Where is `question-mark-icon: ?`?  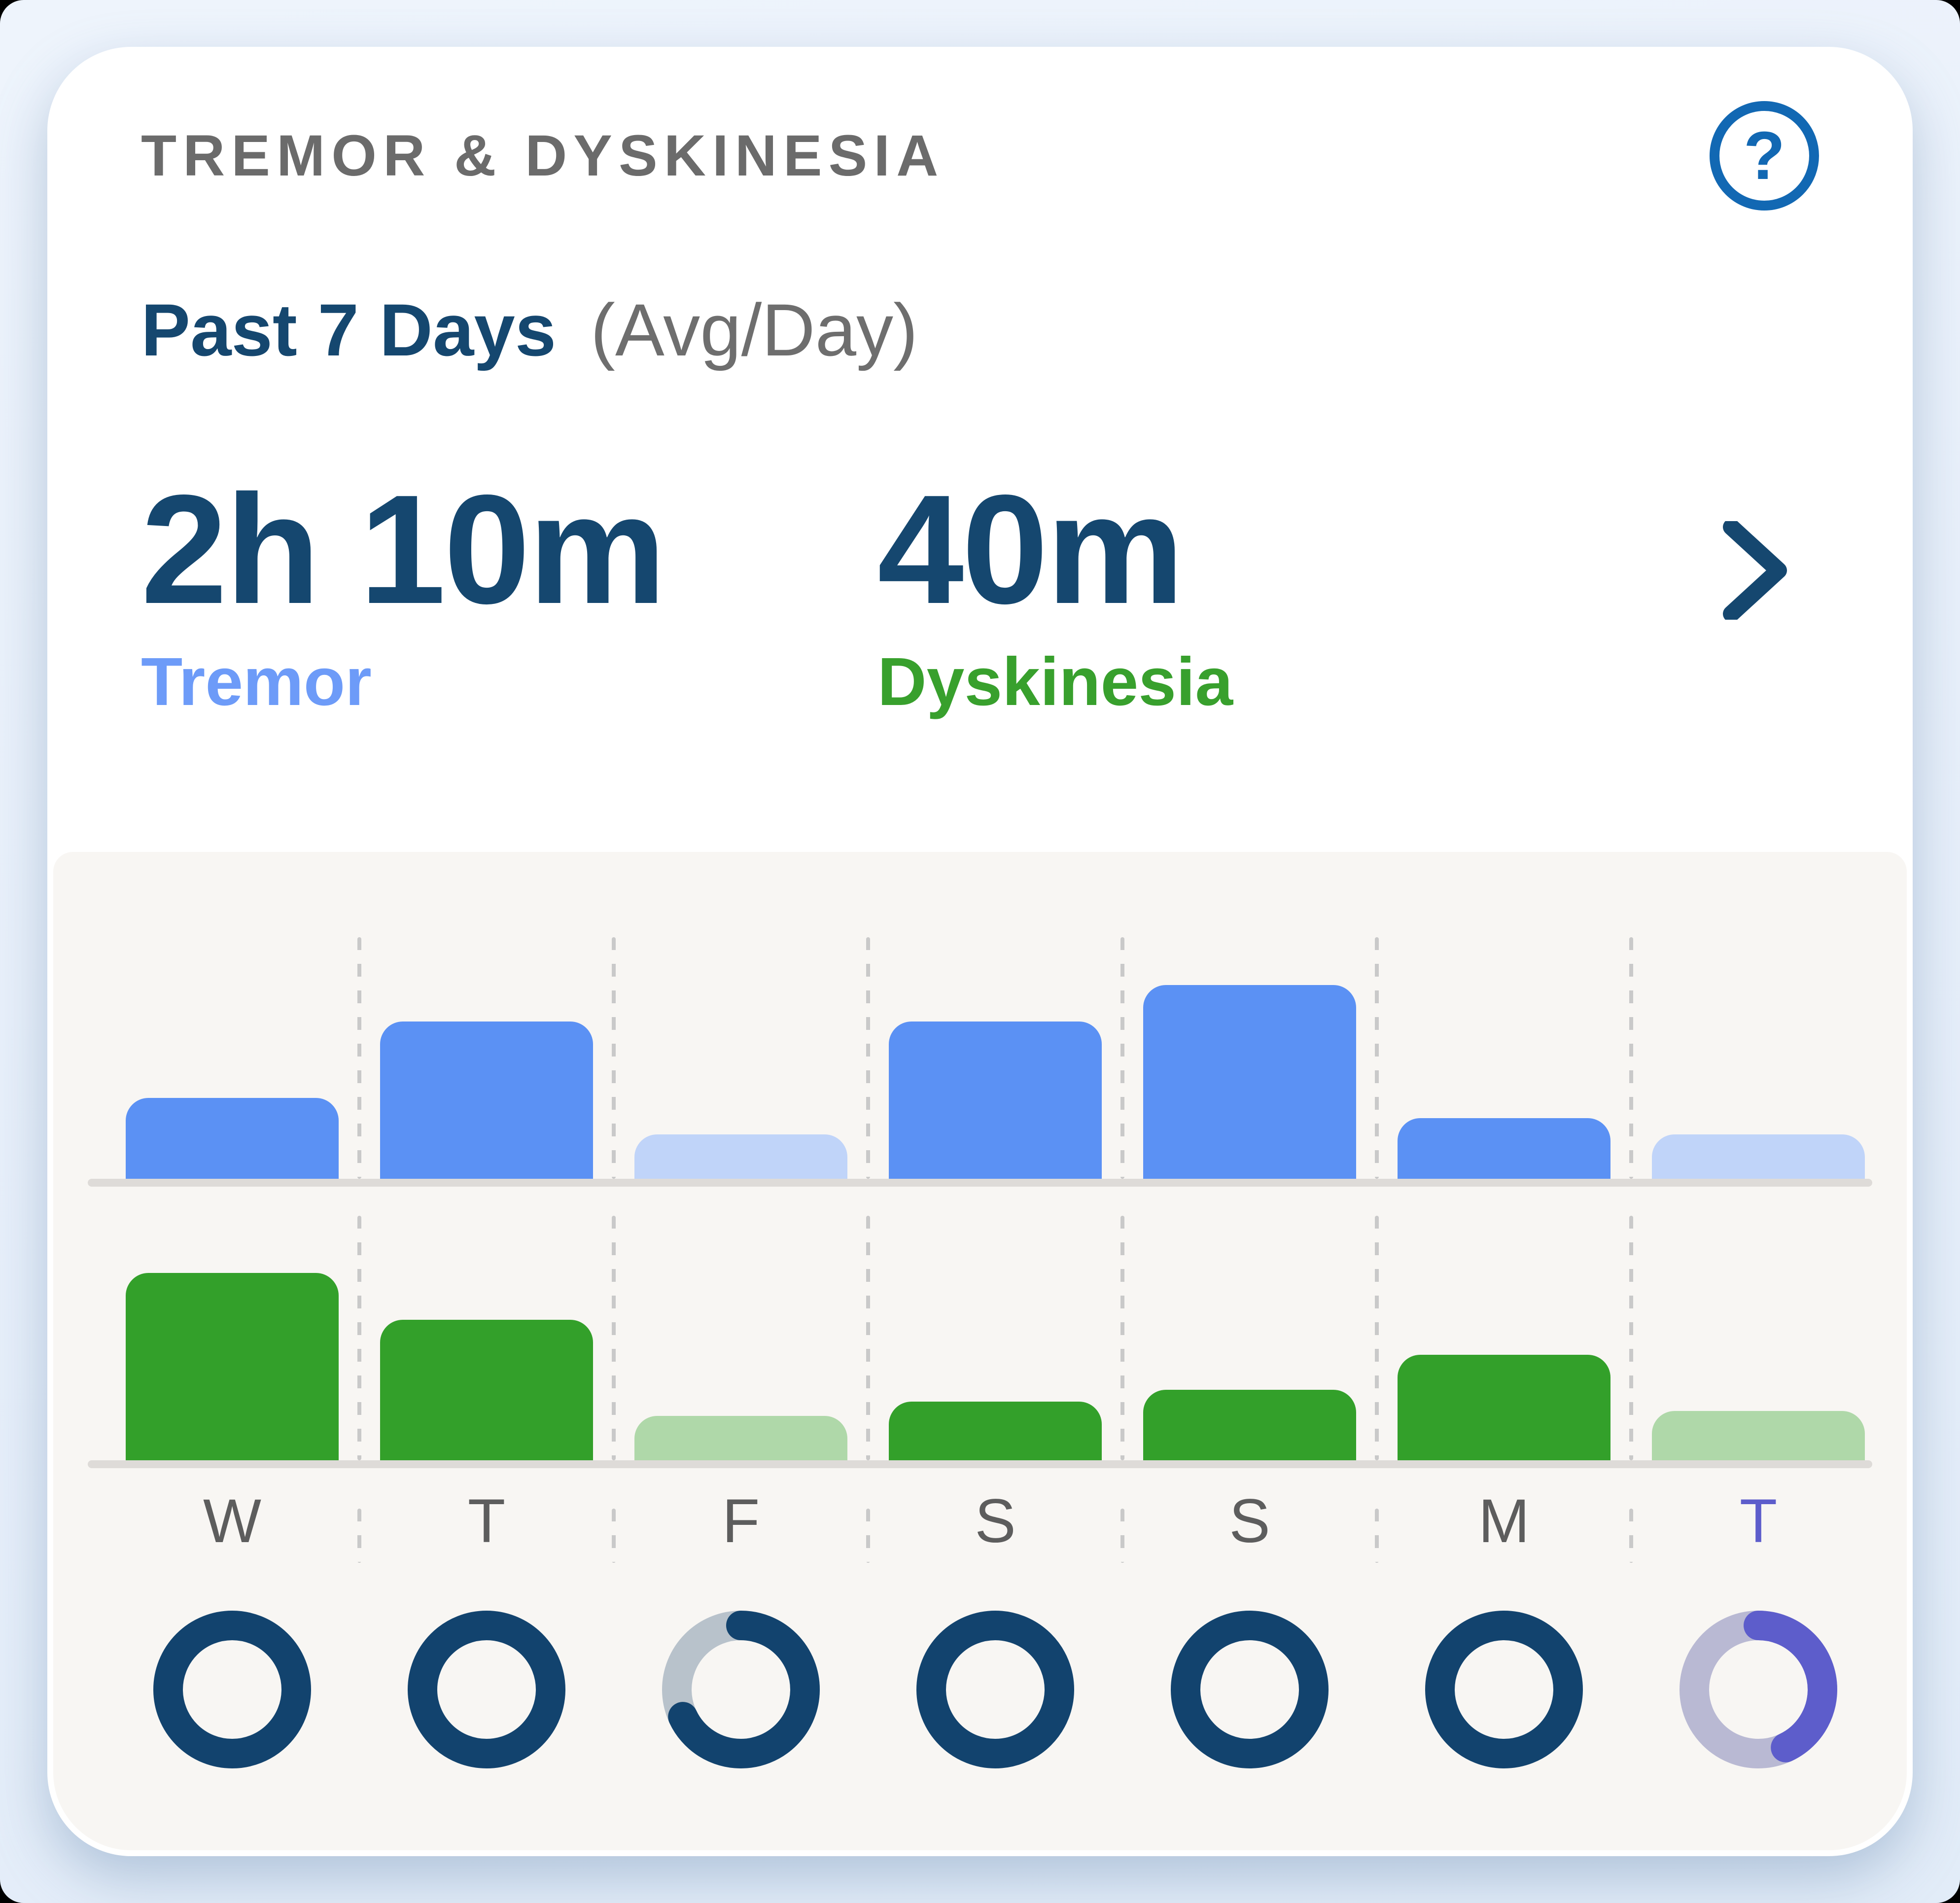 question-mark-icon: ? is located at coordinates (1764, 156).